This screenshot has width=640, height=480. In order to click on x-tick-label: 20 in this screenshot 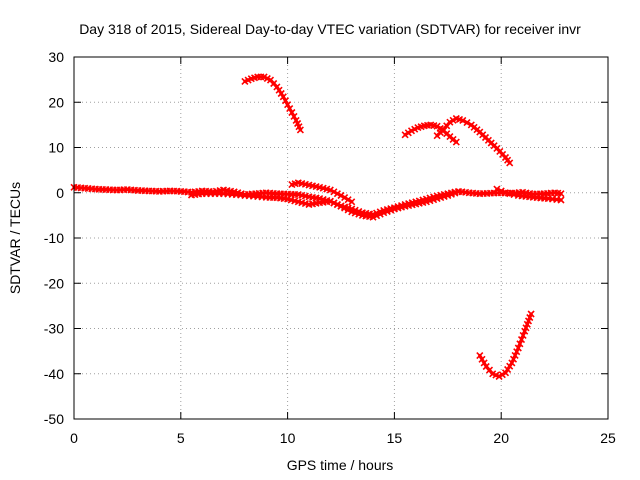, I will do `click(501, 438)`.